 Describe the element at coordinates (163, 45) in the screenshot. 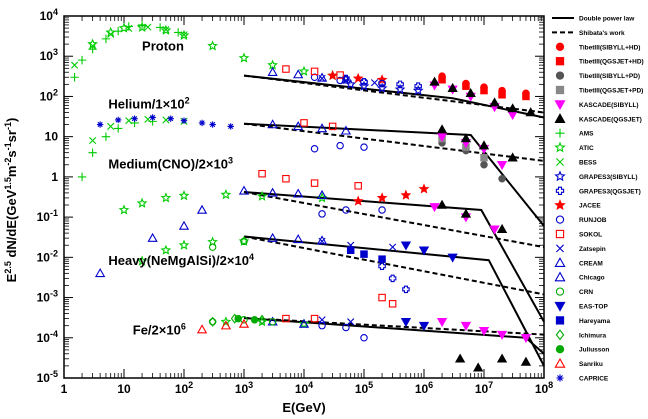

I see `group-label-0: Proton` at that location.